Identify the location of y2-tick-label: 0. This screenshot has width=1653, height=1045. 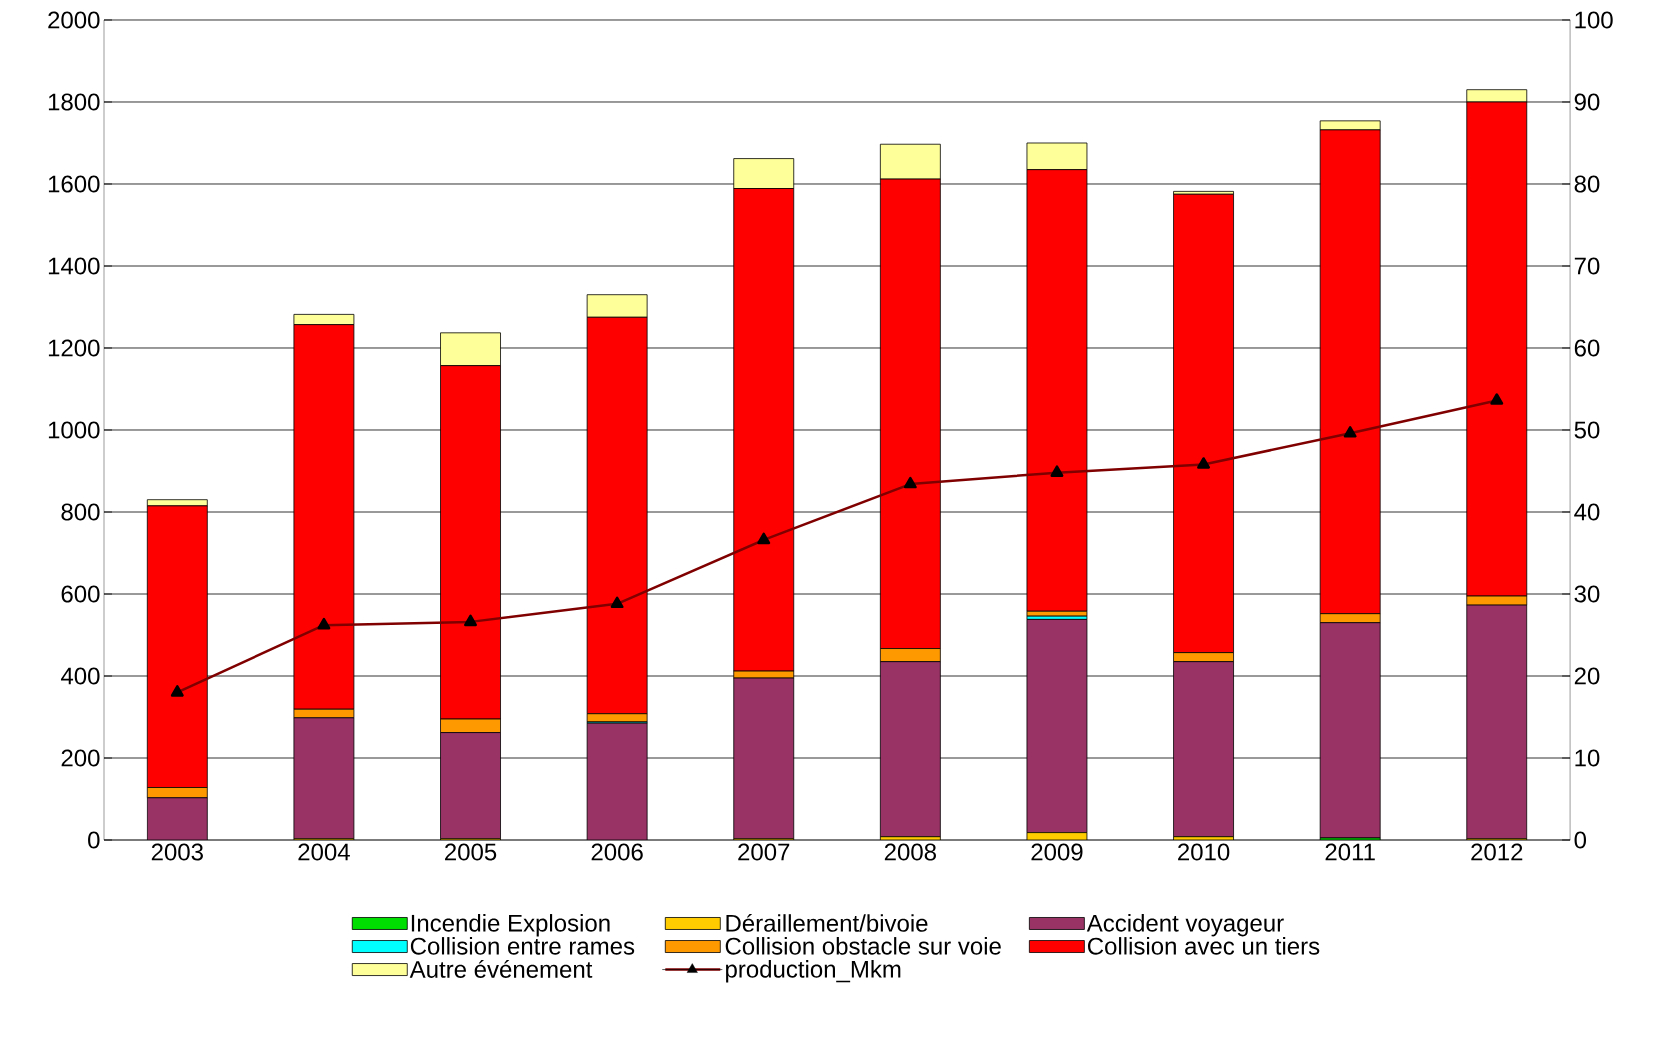
(1580, 840).